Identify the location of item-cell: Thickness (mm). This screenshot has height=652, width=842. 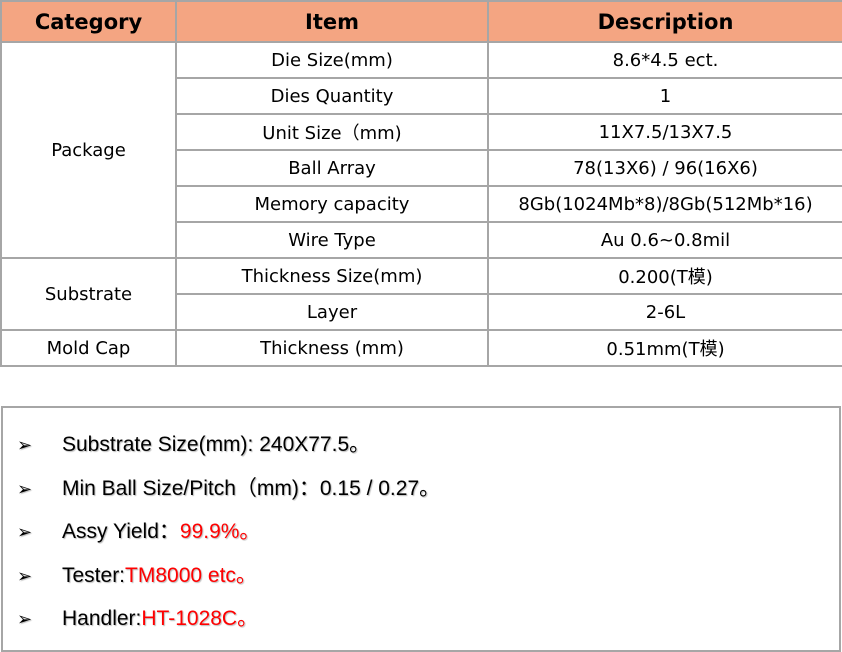
(332, 348).